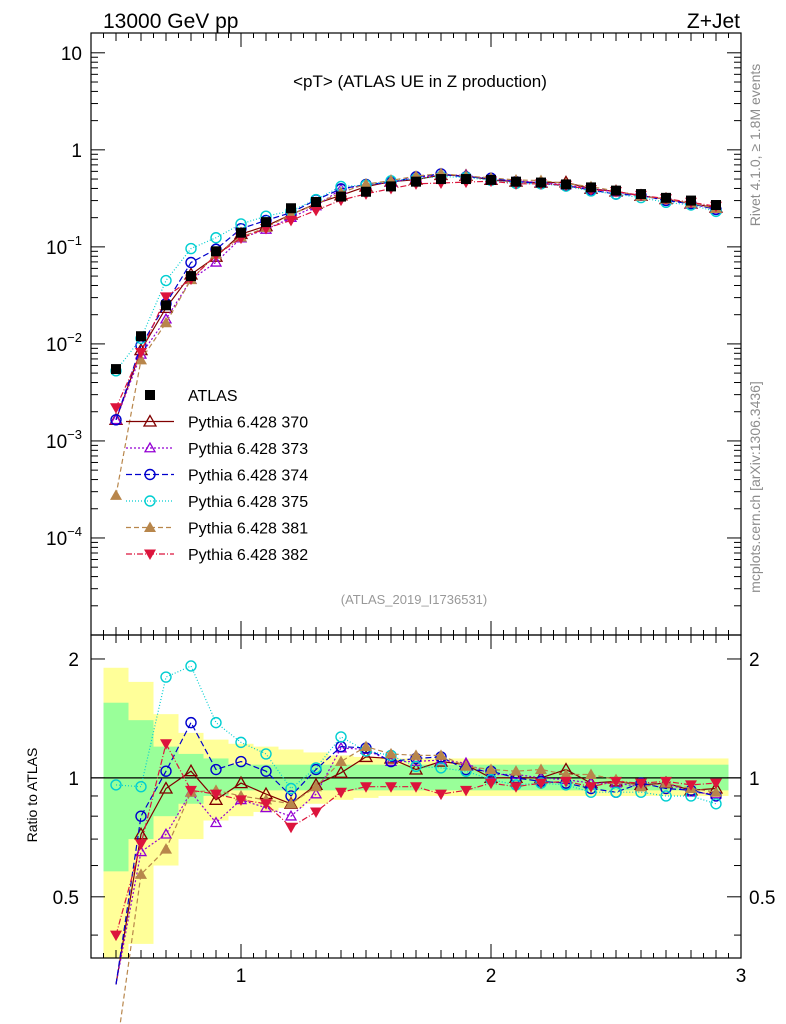 The height and width of the screenshot is (1024, 786). I want to click on legend-label-1: Pythia 6.428 370, so click(248, 423).